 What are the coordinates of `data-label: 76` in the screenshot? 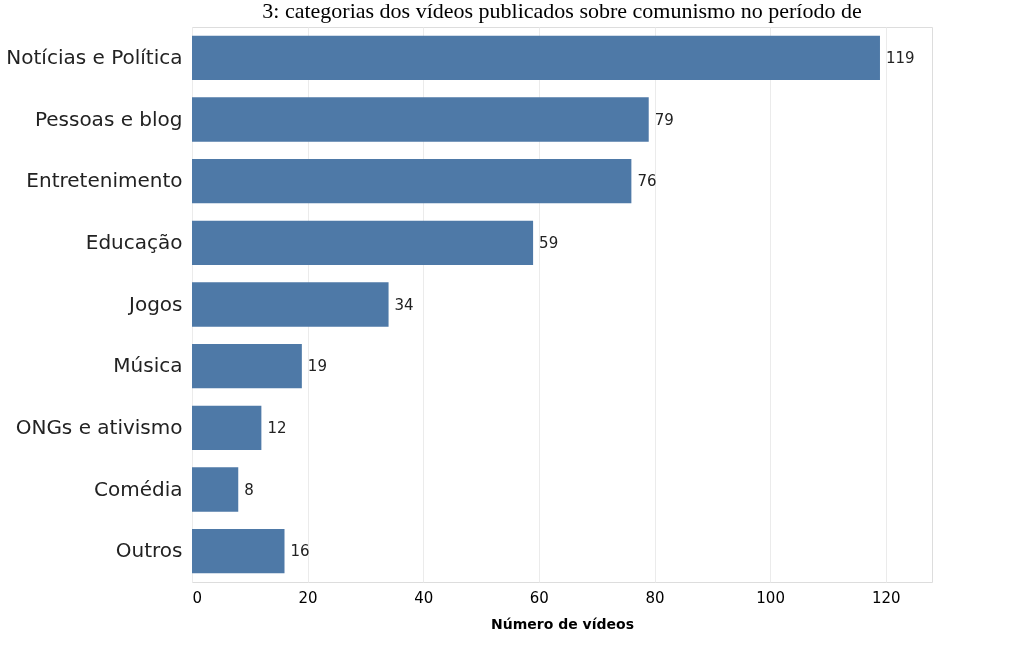 It's located at (647, 181).